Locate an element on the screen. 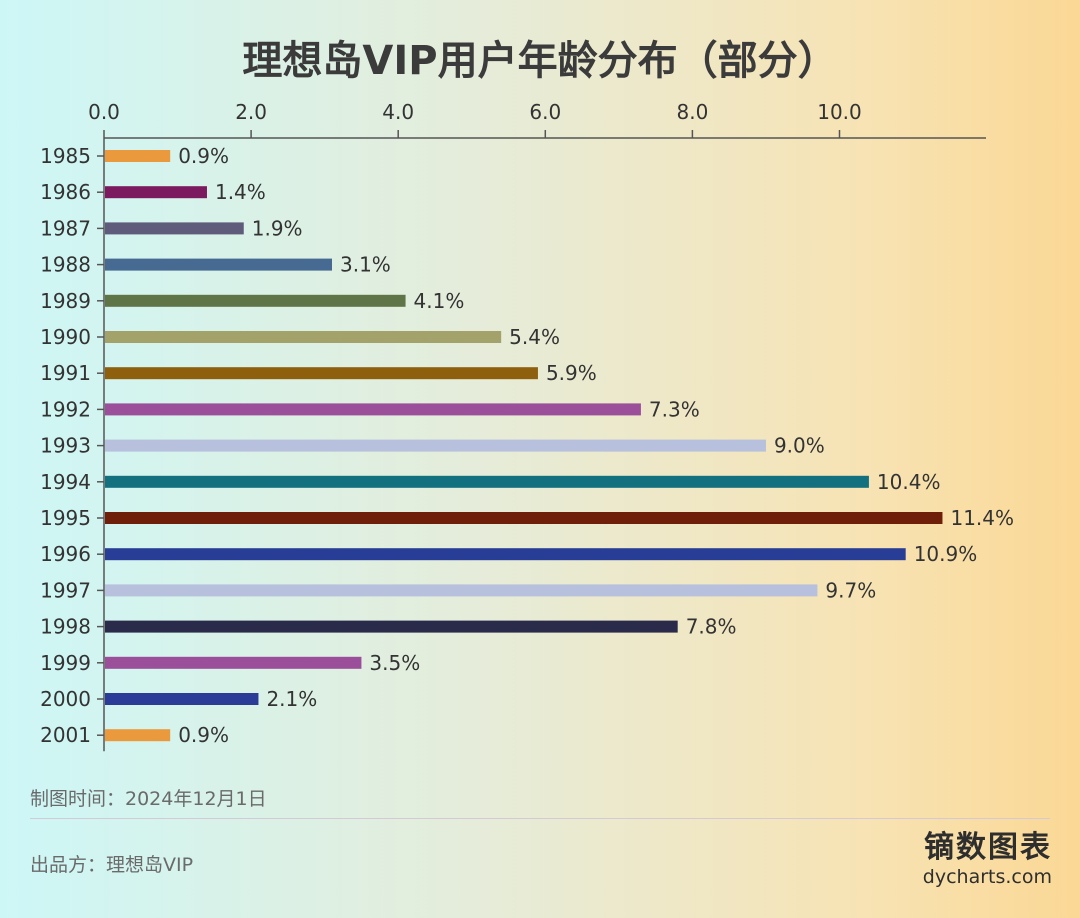 The image size is (1080, 918). data-label: 5.9% is located at coordinates (571, 373).